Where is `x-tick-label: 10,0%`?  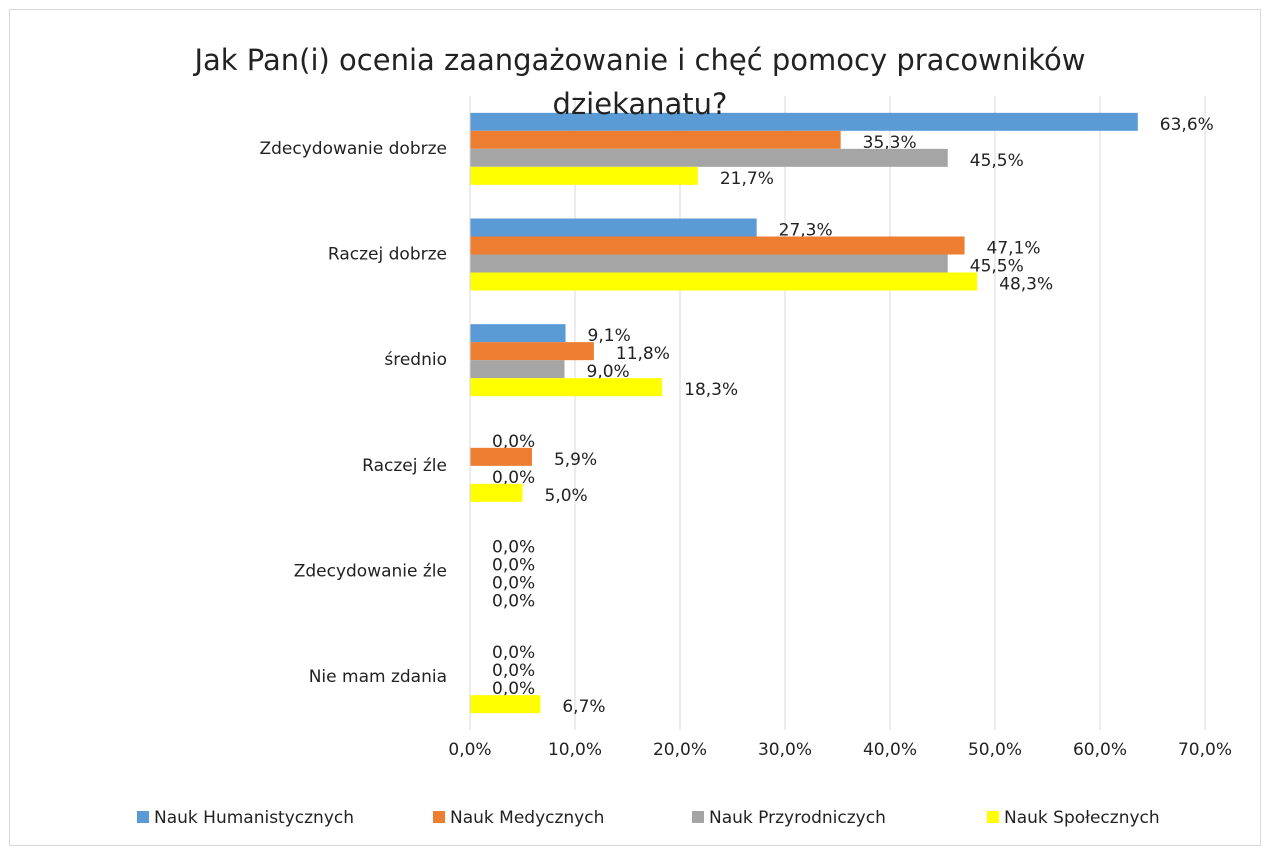
x-tick-label: 10,0% is located at coordinates (575, 750).